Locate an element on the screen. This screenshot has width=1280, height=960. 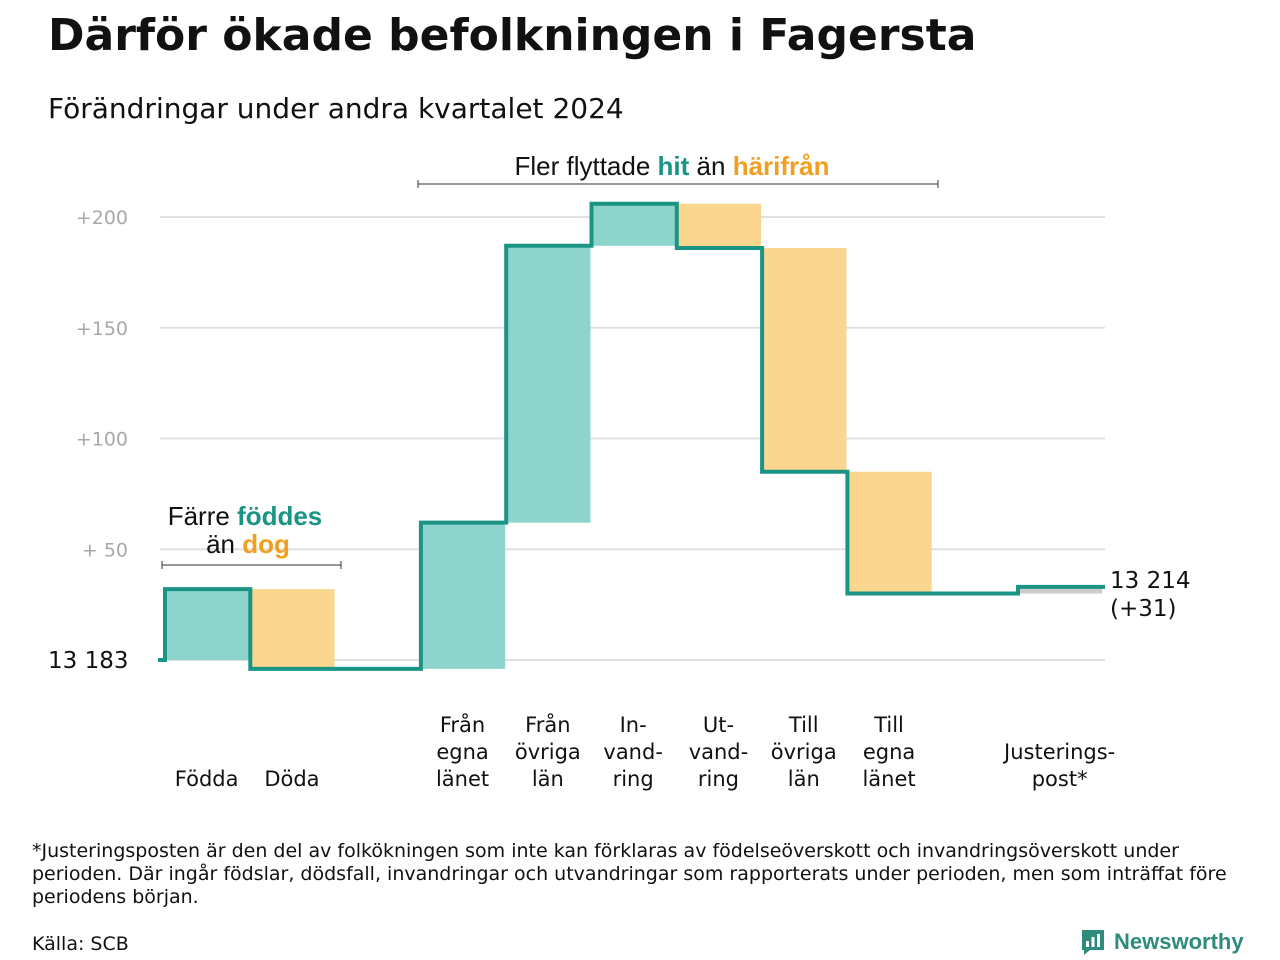
chart-subtitle: Förändringar under andra kvartalet 2024 is located at coordinates (336, 108).